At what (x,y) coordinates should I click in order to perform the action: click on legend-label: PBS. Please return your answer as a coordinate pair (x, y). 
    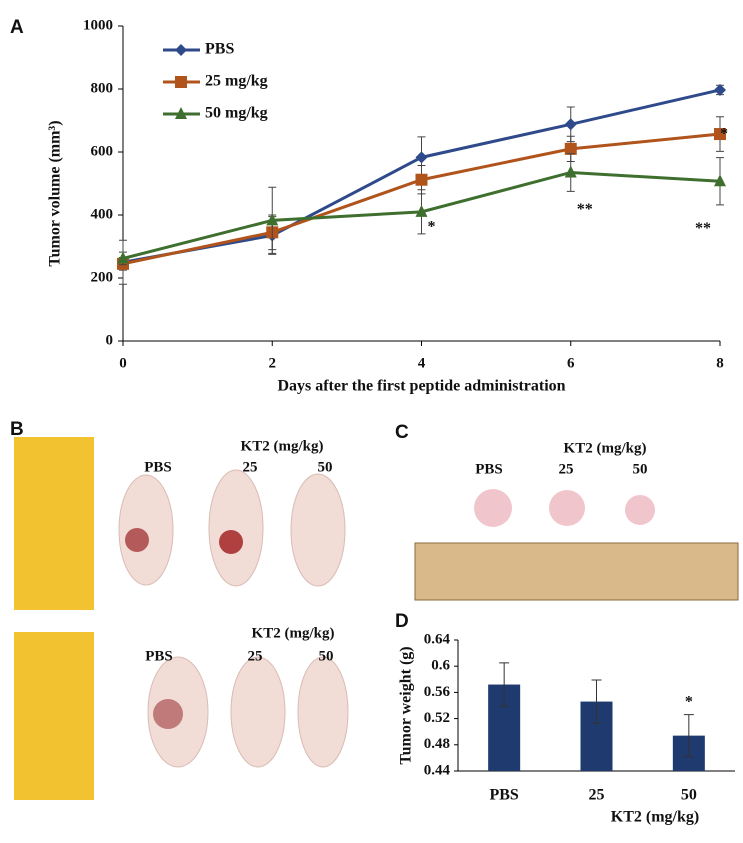
    Looking at the image, I should click on (219, 49).